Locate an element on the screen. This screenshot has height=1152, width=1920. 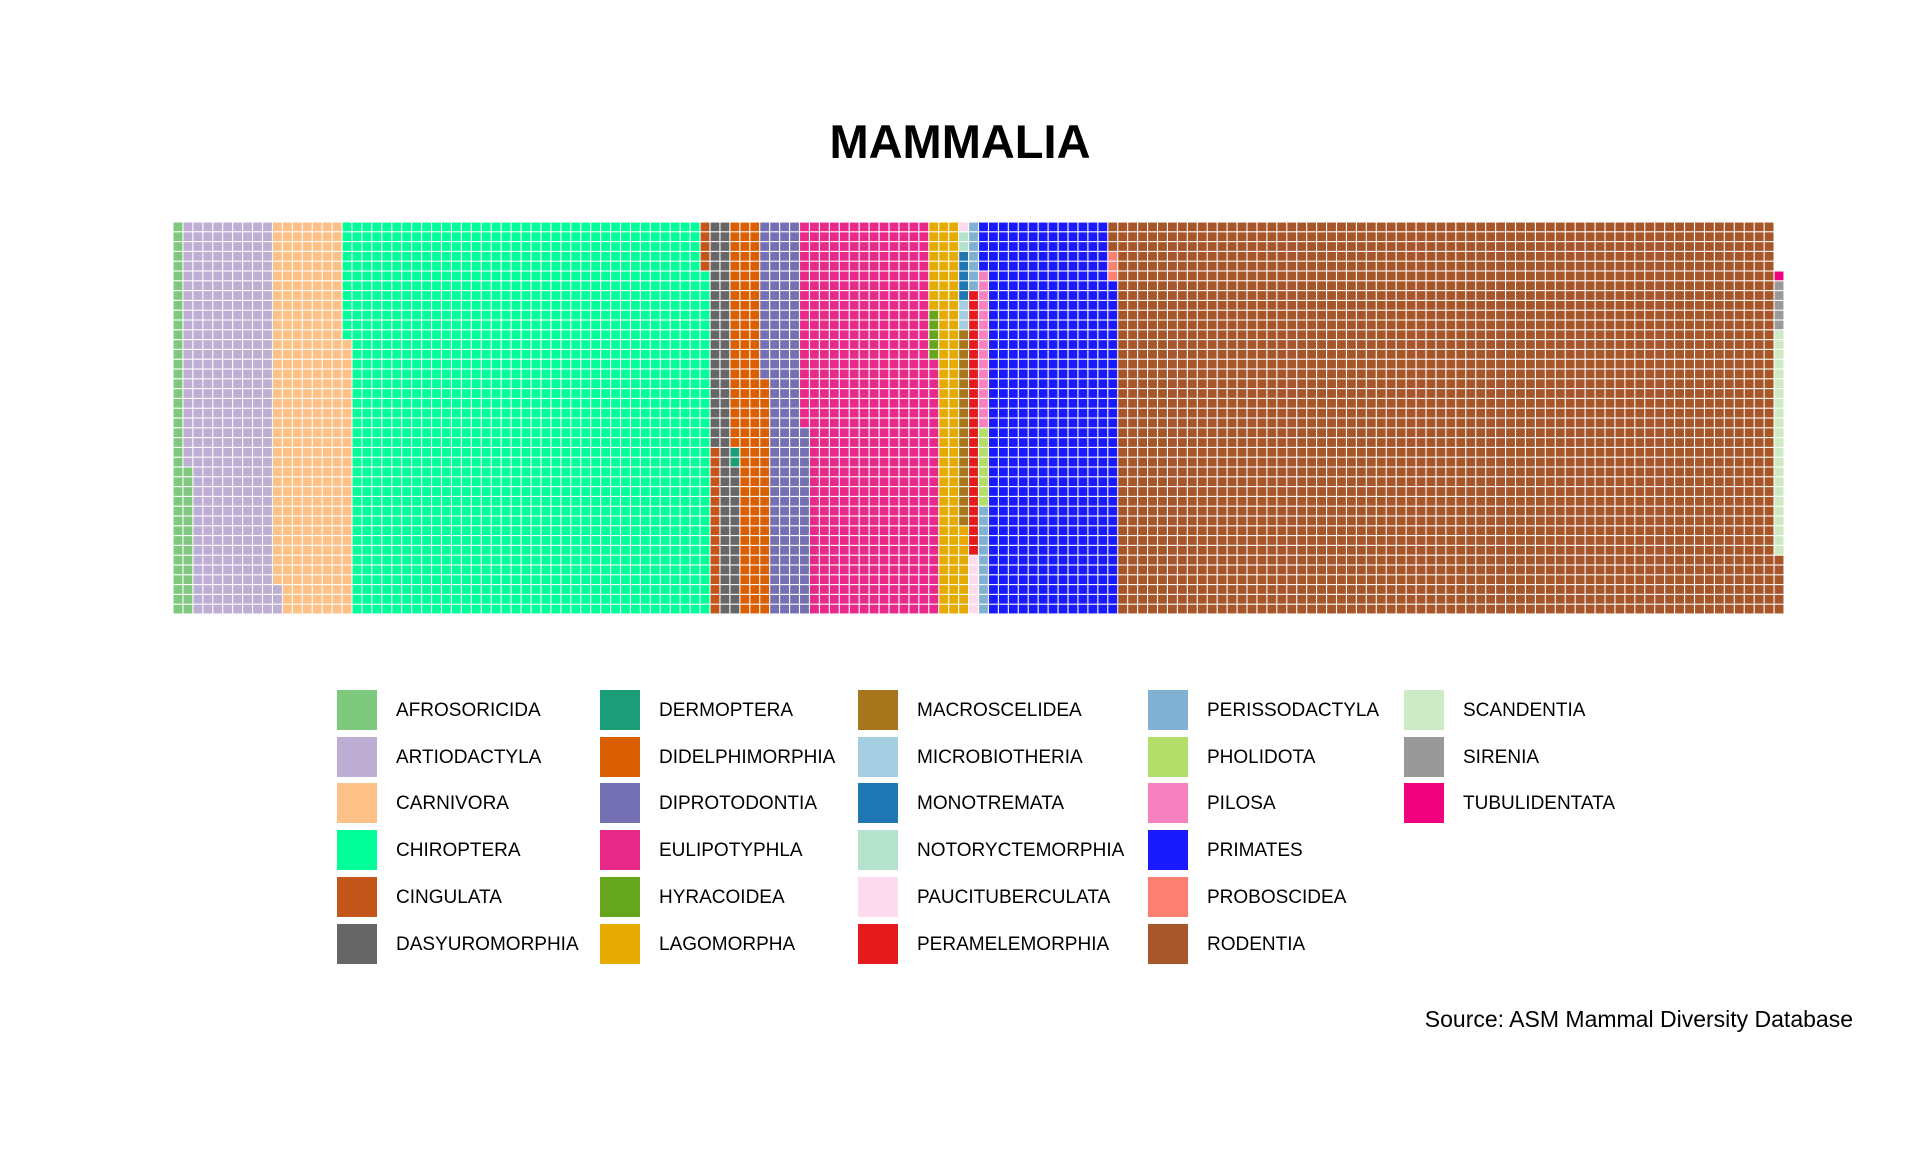
waffle-cell-paucituberculata is located at coordinates (973, 570).